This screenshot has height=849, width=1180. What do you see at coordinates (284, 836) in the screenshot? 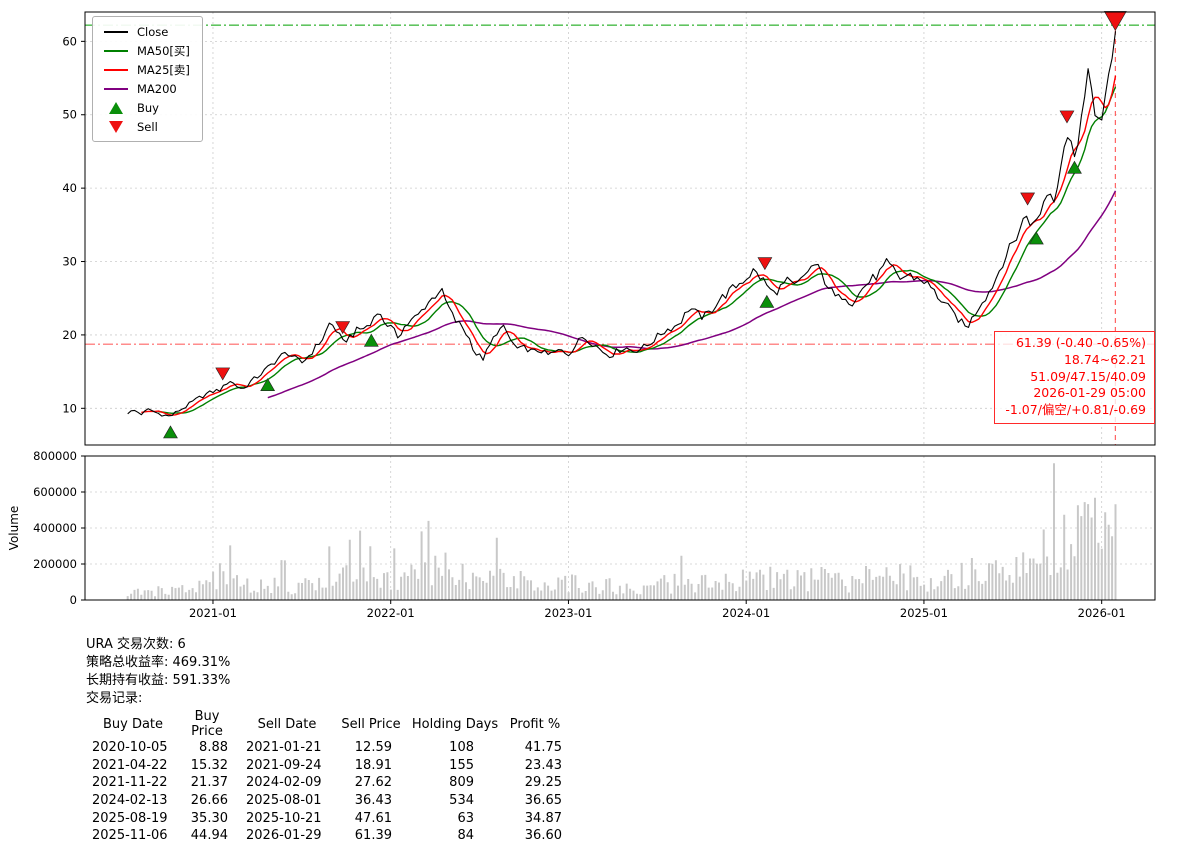
I see `cell-sell-date: 2026-01-29` at bounding box center [284, 836].